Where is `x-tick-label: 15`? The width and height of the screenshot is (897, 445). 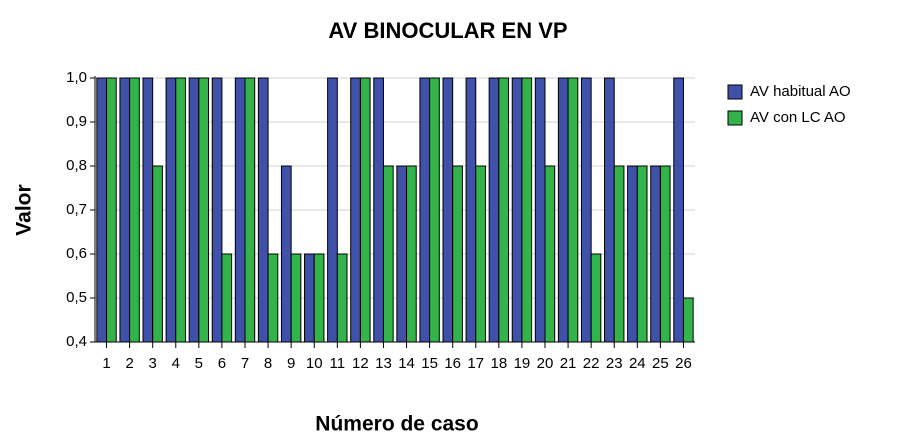 x-tick-label: 15 is located at coordinates (429, 363).